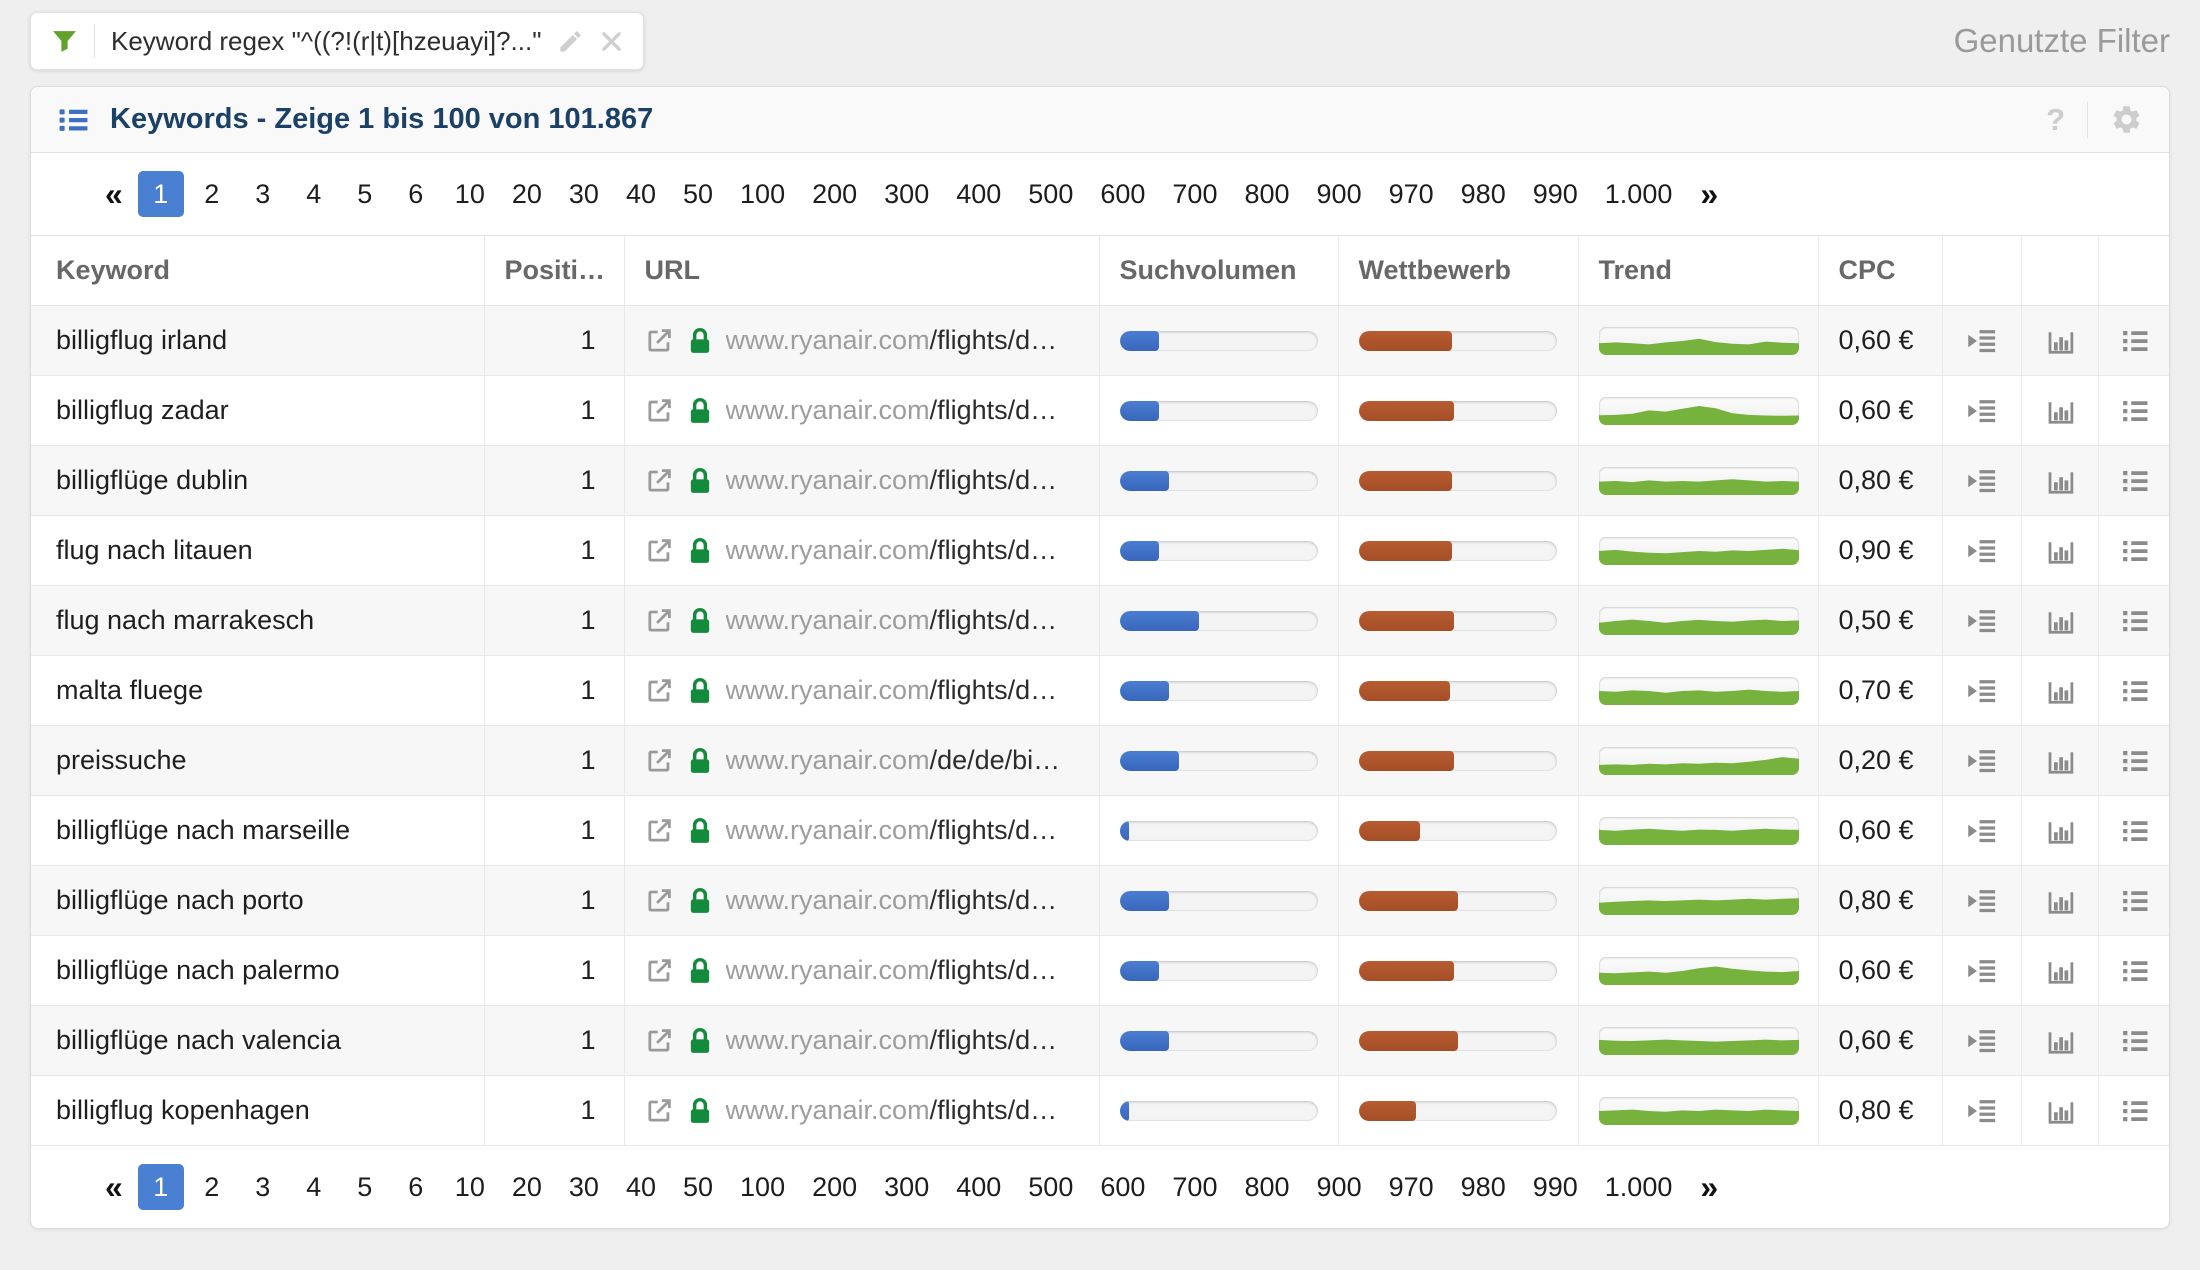 Image resolution: width=2200 pixels, height=1270 pixels. Describe the element at coordinates (570, 41) in the screenshot. I see `edit-filter-pencil-icon` at that location.